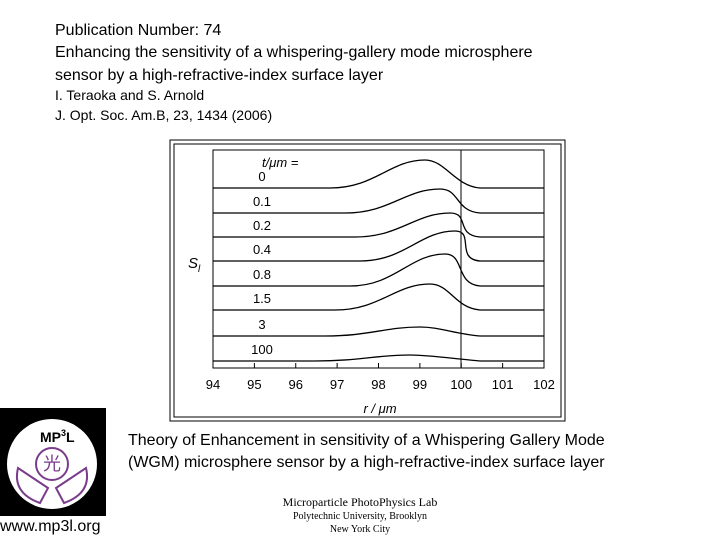 The image size is (720, 540). What do you see at coordinates (379, 408) in the screenshot?
I see `x-axis-label: r / μm` at bounding box center [379, 408].